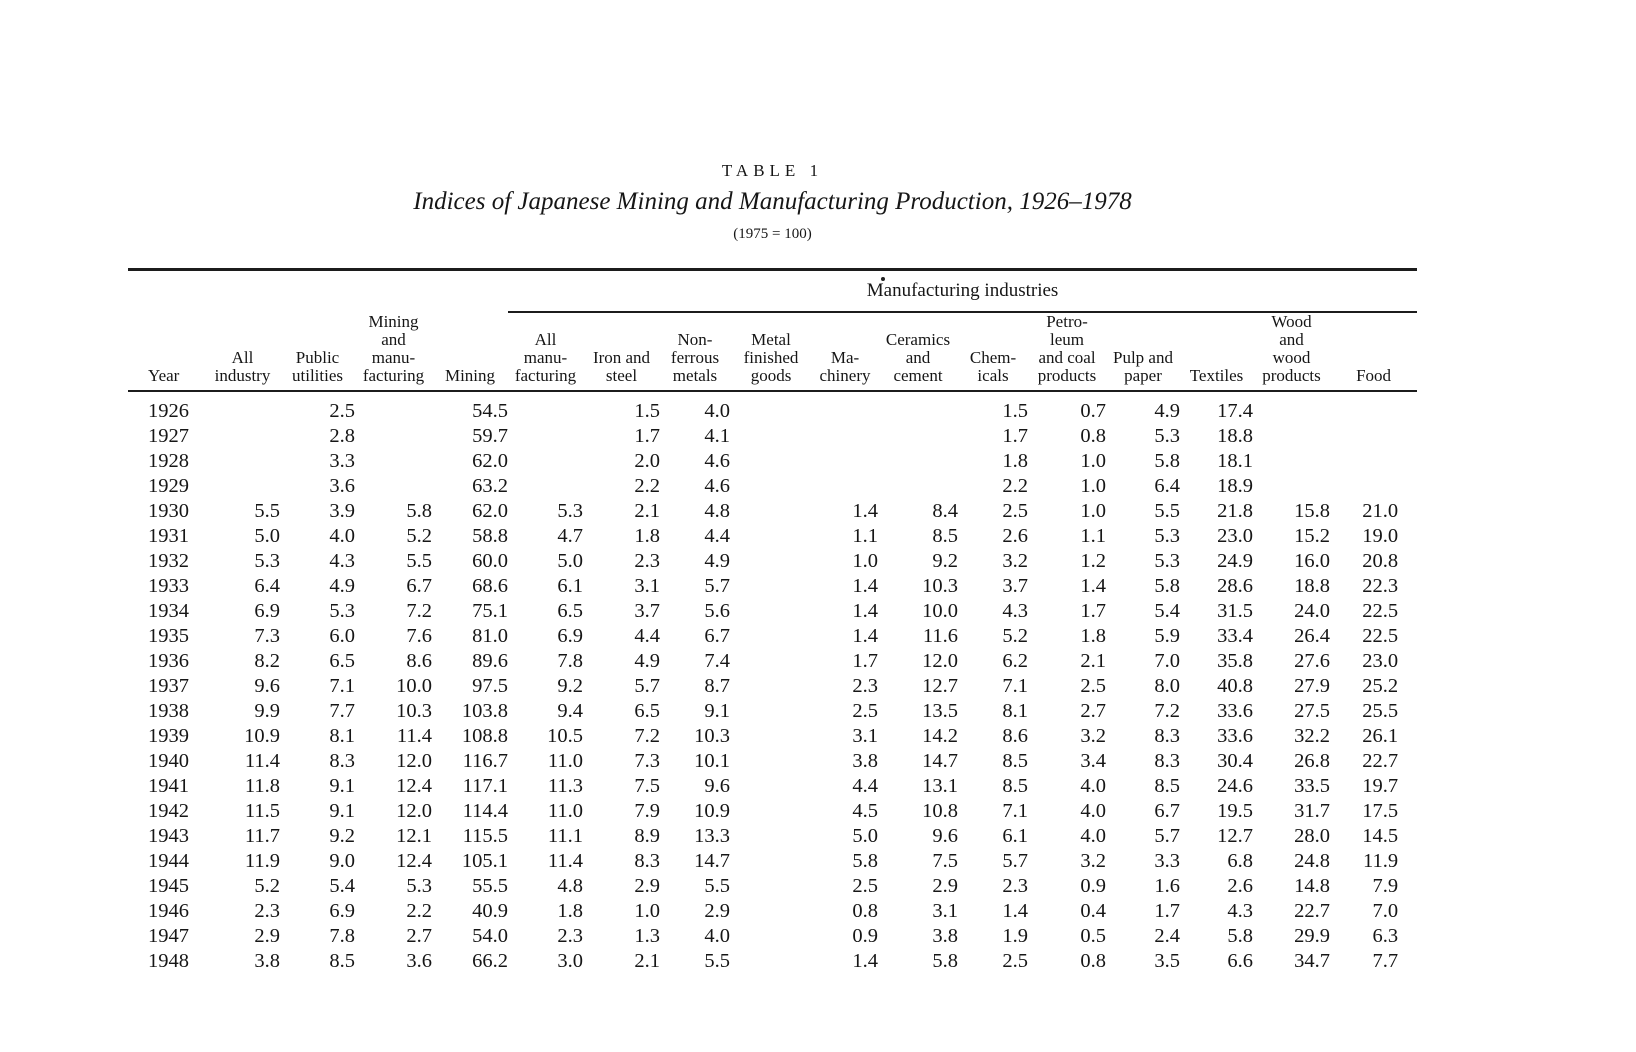  I want to click on cell-ceramics-and-cement: 9.2, so click(945, 561).